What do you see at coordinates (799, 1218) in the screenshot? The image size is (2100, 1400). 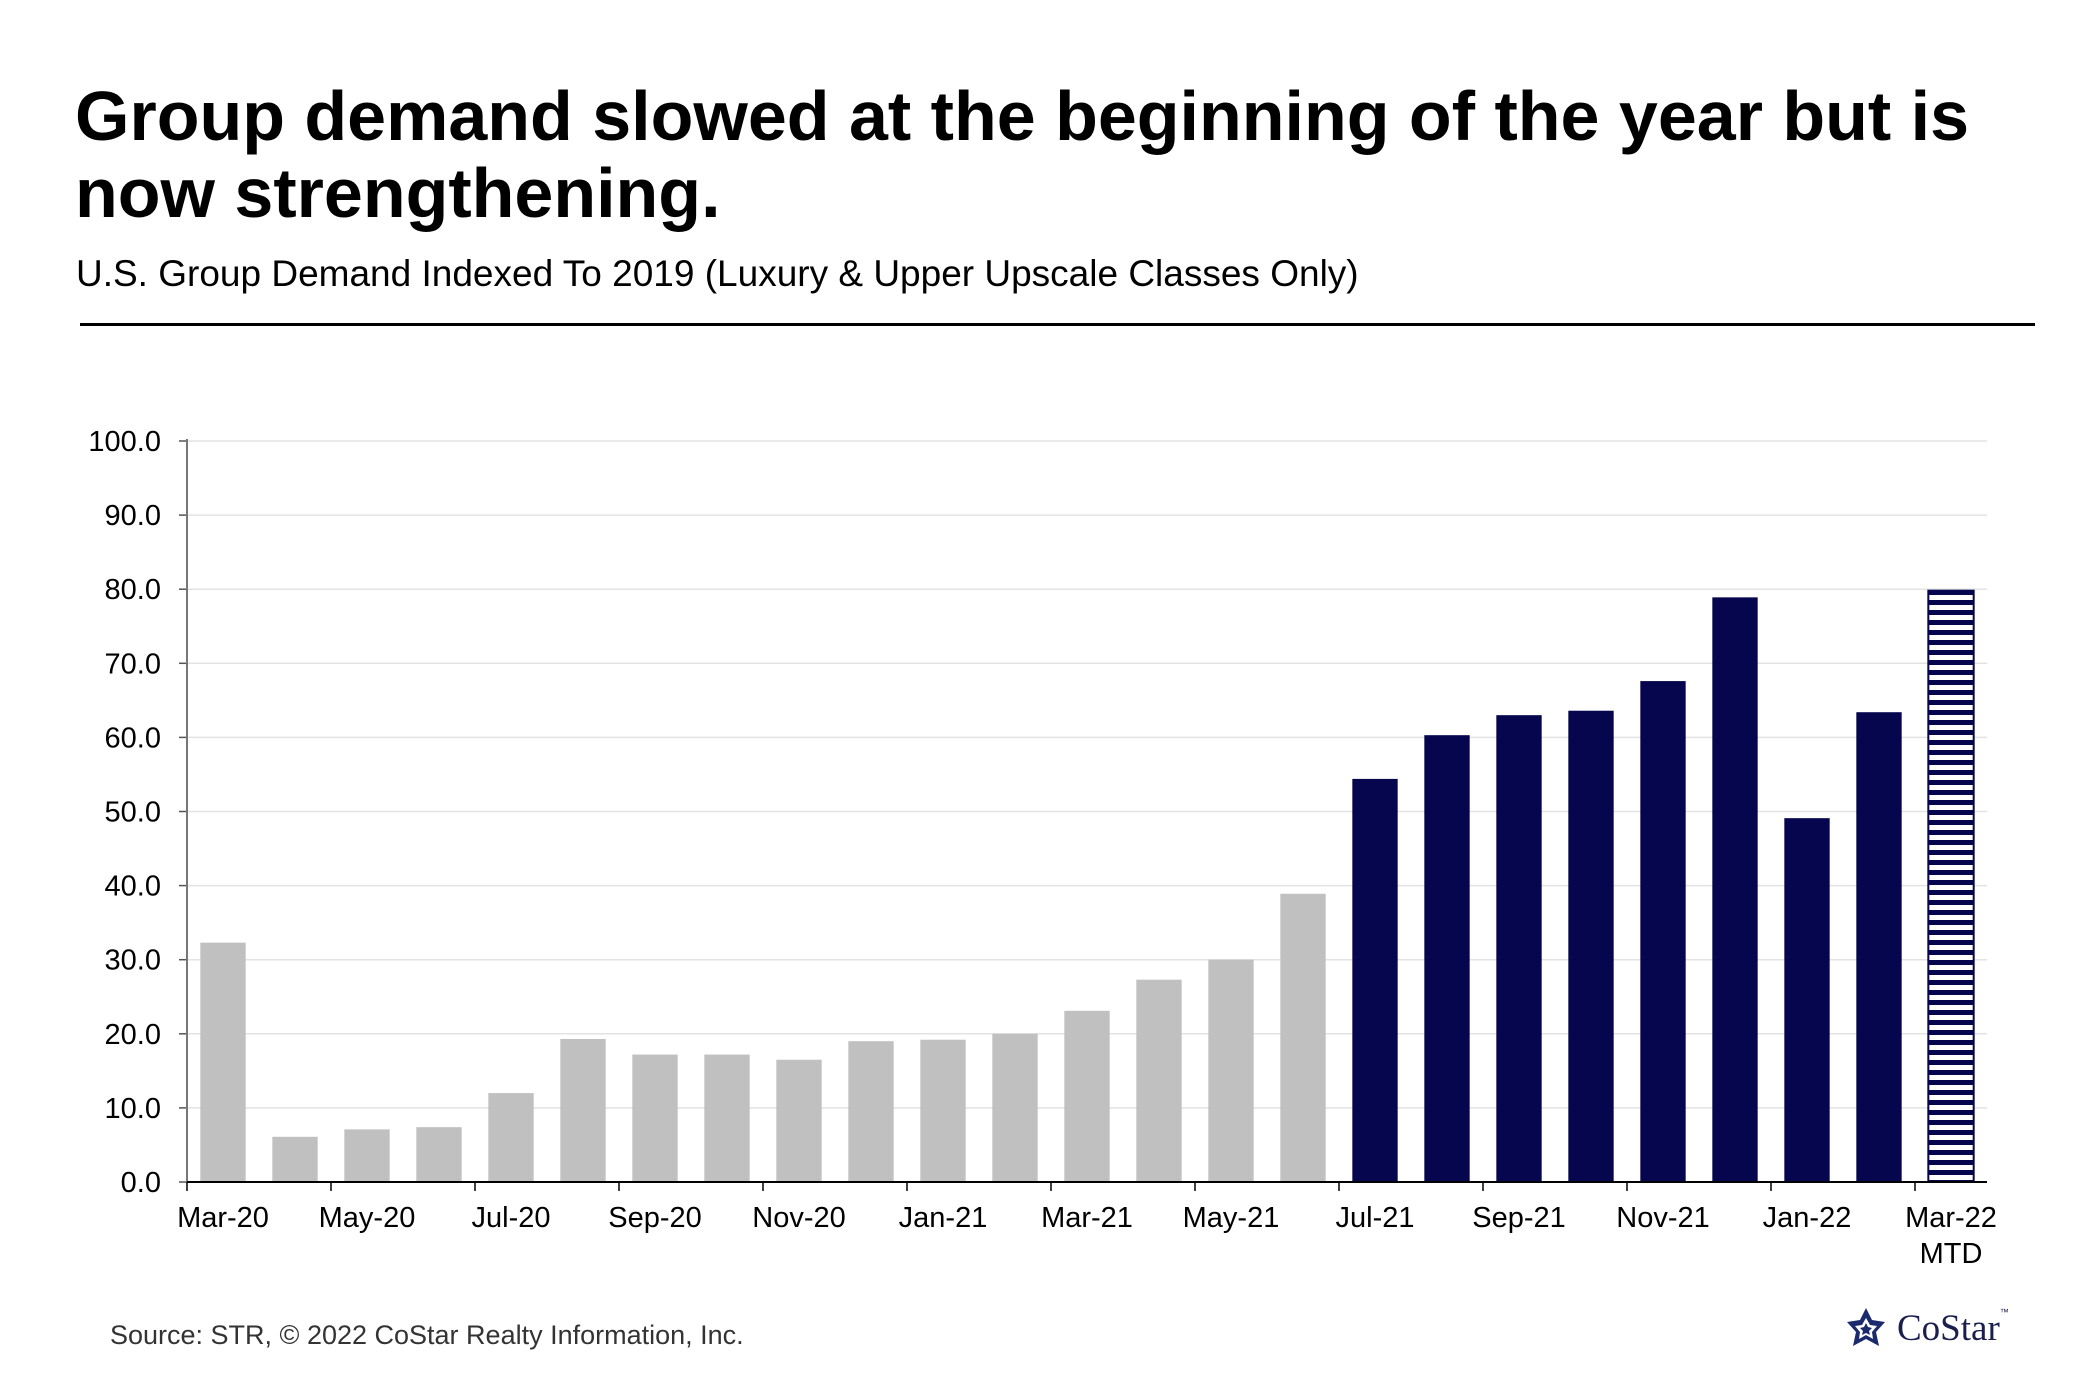 I see `x-tick-label: Nov-20` at bounding box center [799, 1218].